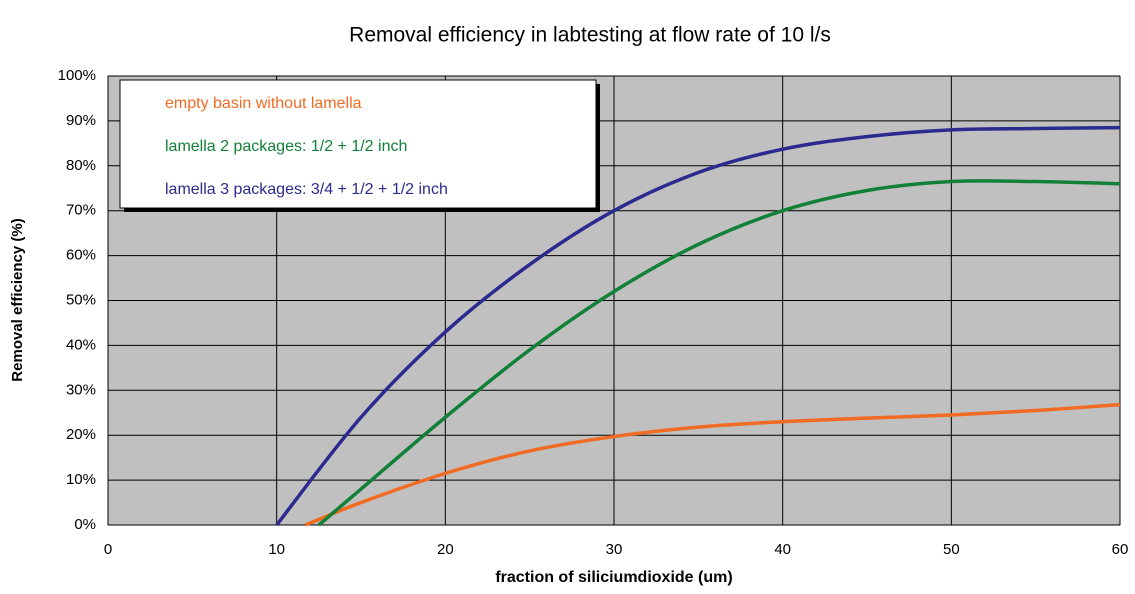  I want to click on y-tick-label: 50%, so click(81, 299).